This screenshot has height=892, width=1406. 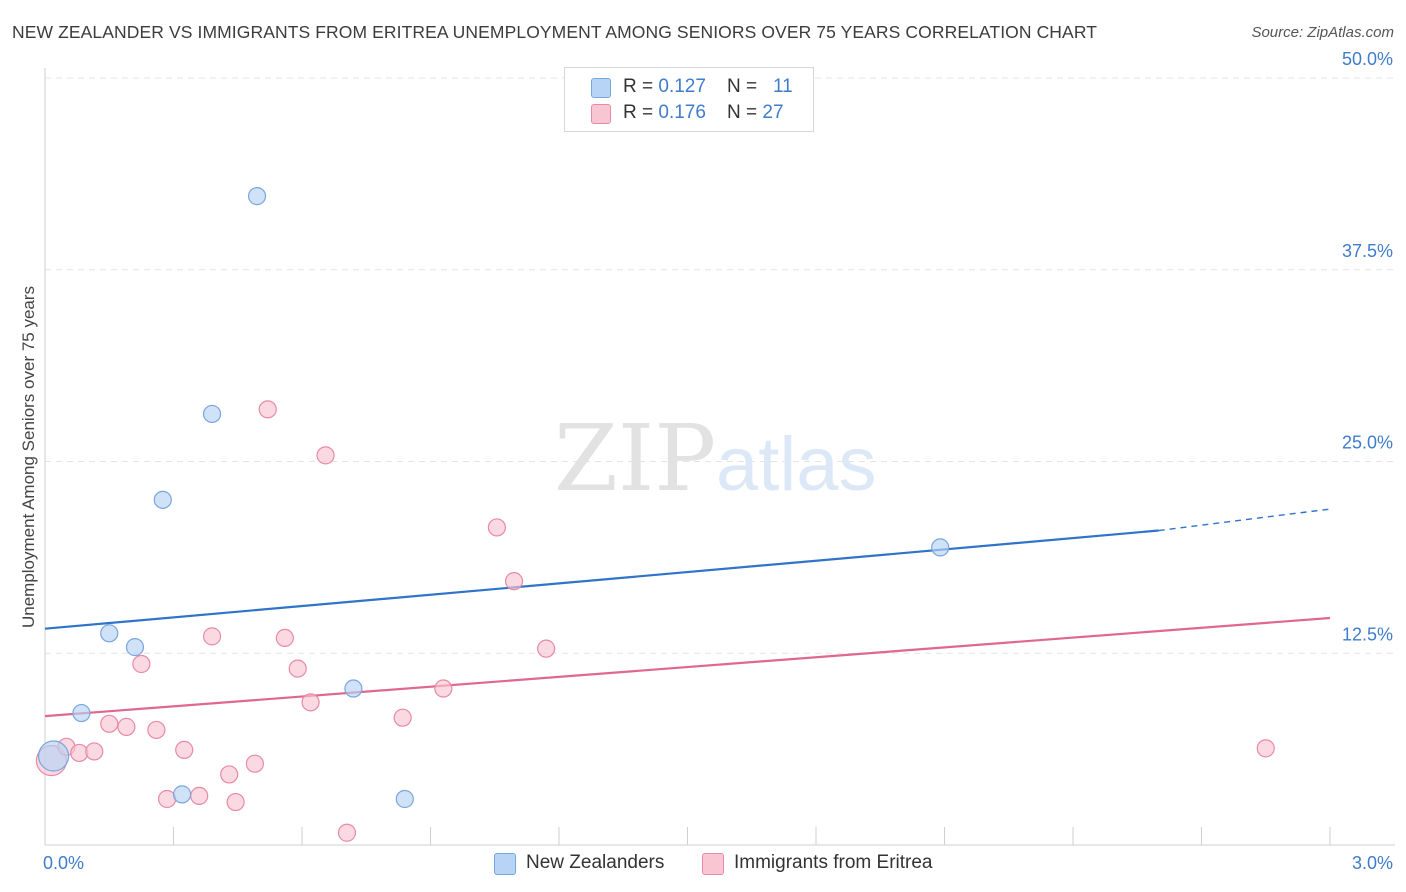 What do you see at coordinates (1367, 251) in the screenshot?
I see `y-tick-label: 37.5%` at bounding box center [1367, 251].